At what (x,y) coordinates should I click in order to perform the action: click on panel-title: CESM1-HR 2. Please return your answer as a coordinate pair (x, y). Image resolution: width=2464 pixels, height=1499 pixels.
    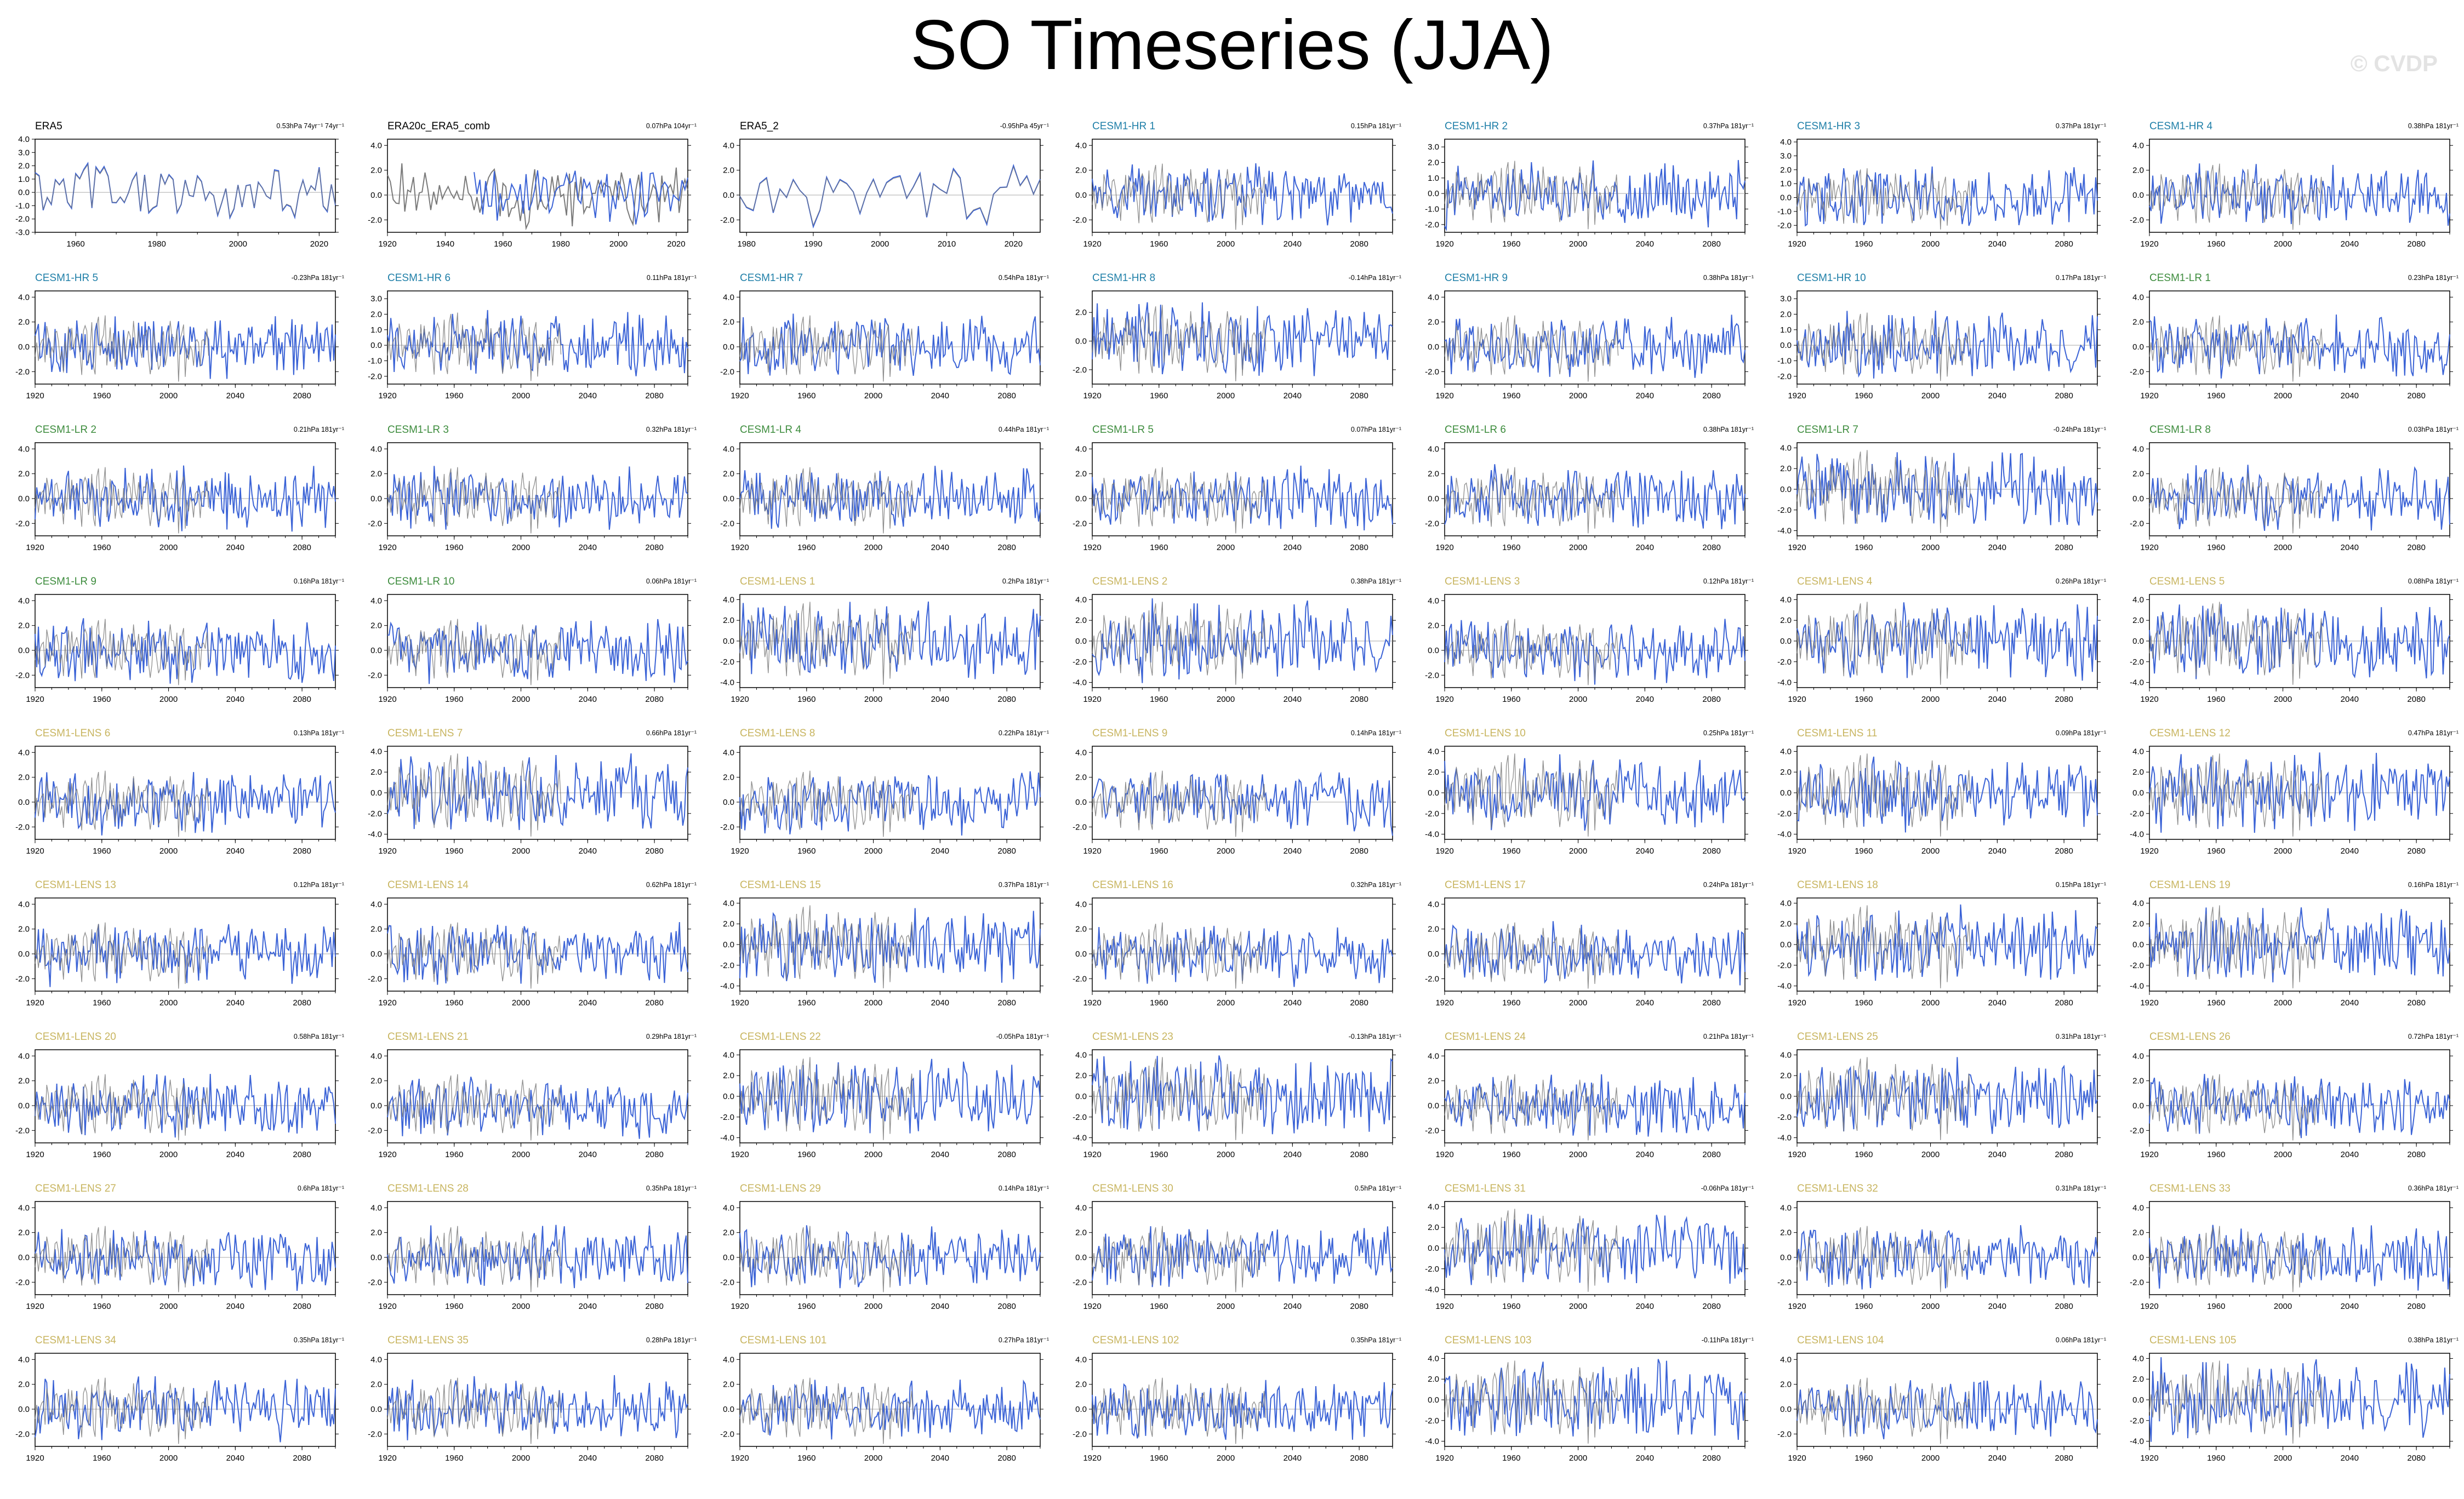
    Looking at the image, I should click on (1477, 126).